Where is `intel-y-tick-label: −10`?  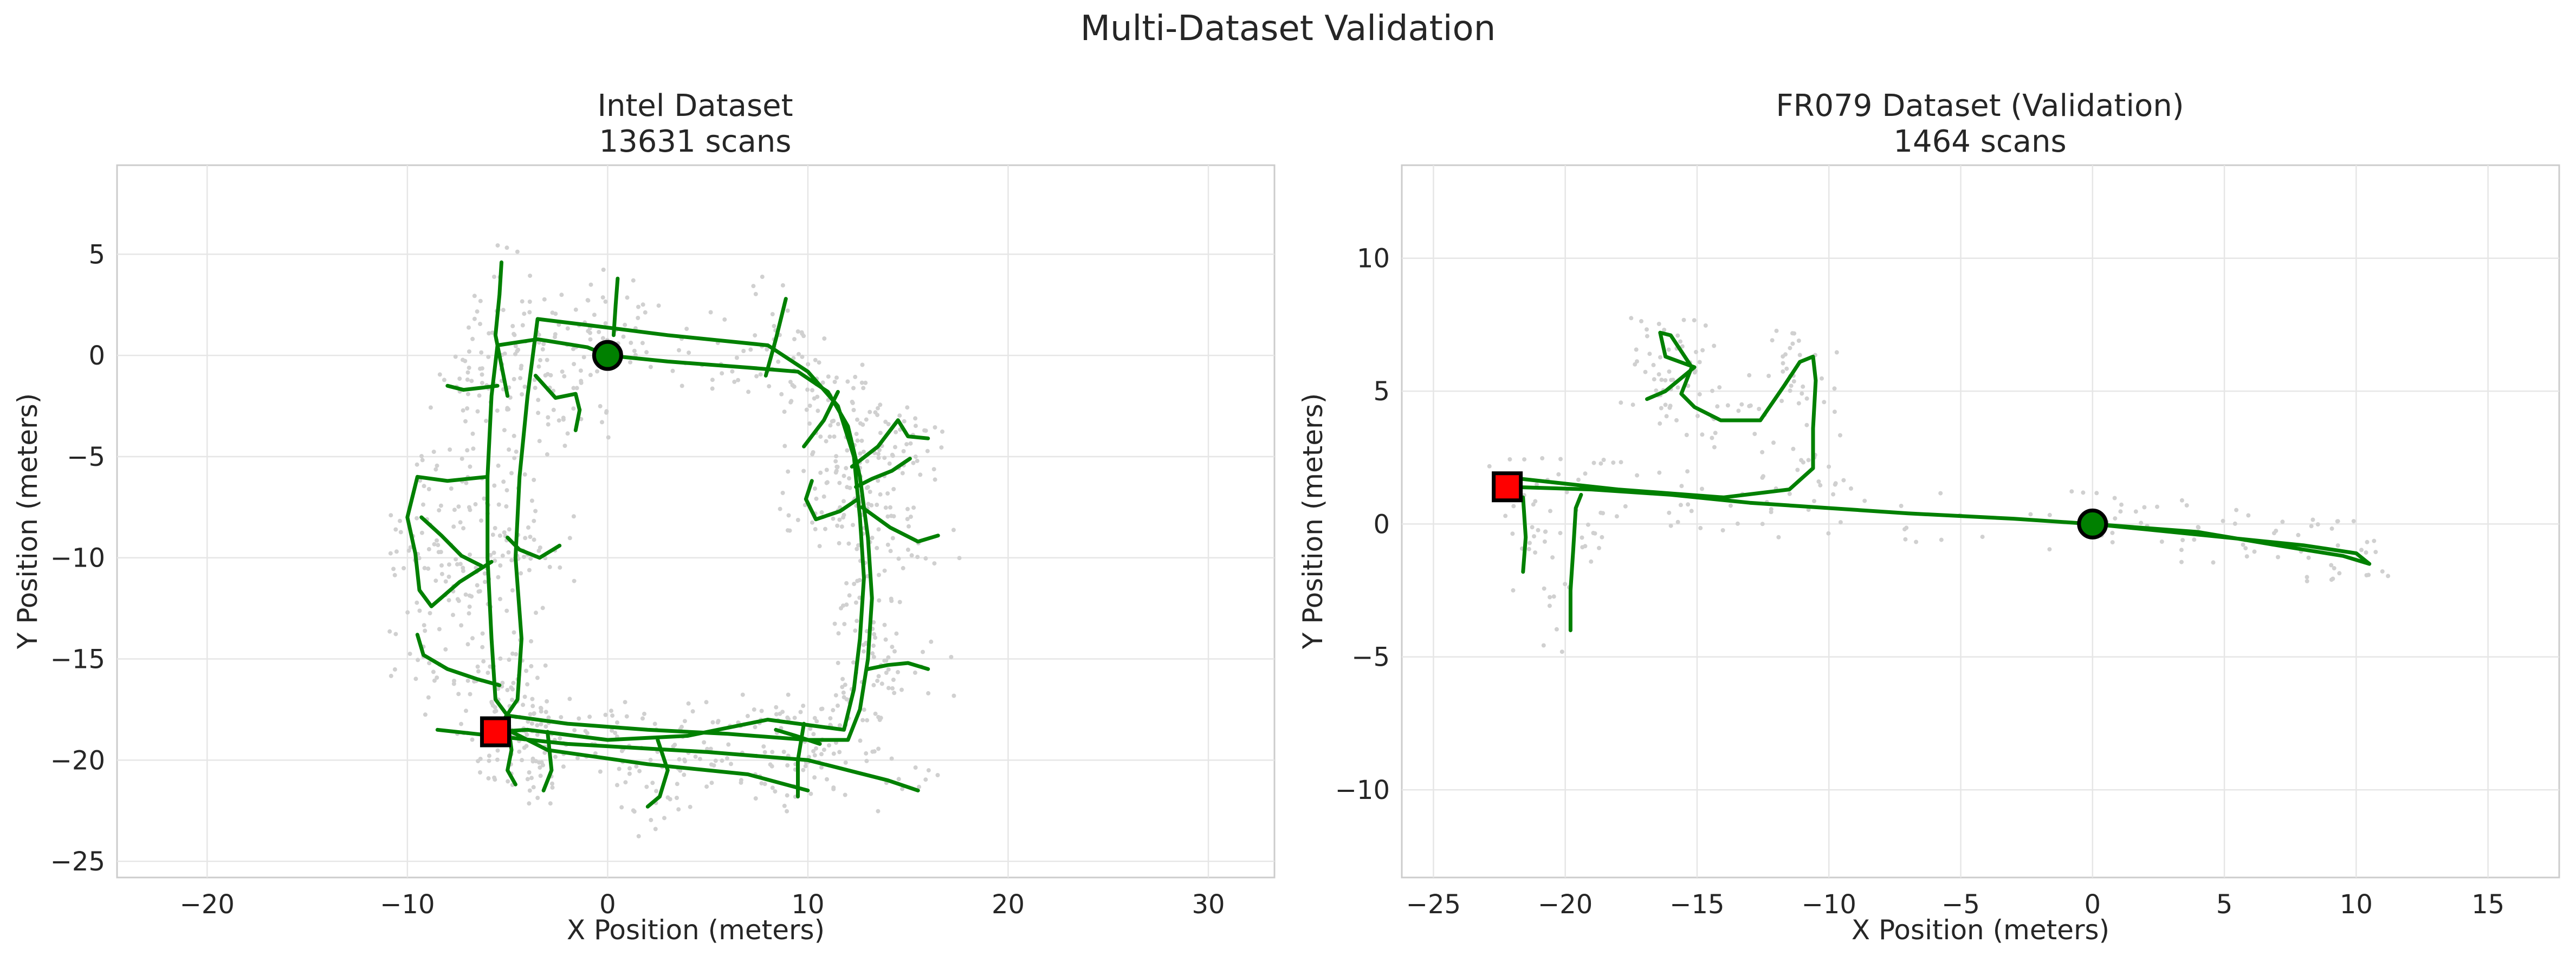 intel-y-tick-label: −10 is located at coordinates (77, 558).